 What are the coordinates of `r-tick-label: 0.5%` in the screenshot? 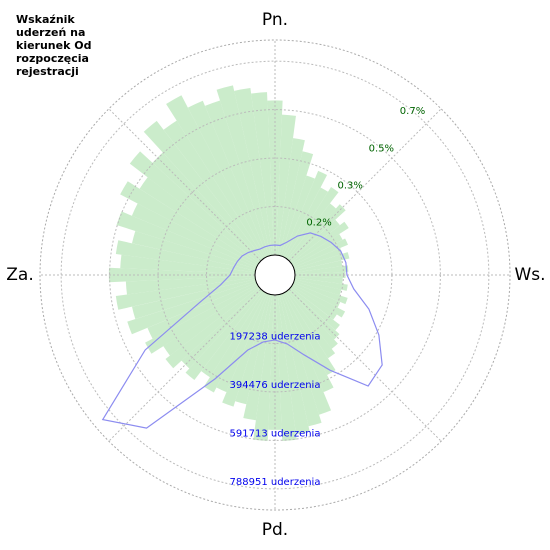 It's located at (381, 148).